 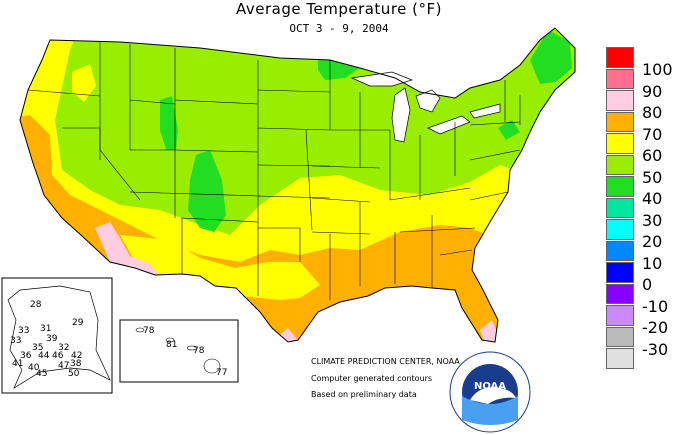 What do you see at coordinates (76, 364) in the screenshot?
I see `ak-value: 38` at bounding box center [76, 364].